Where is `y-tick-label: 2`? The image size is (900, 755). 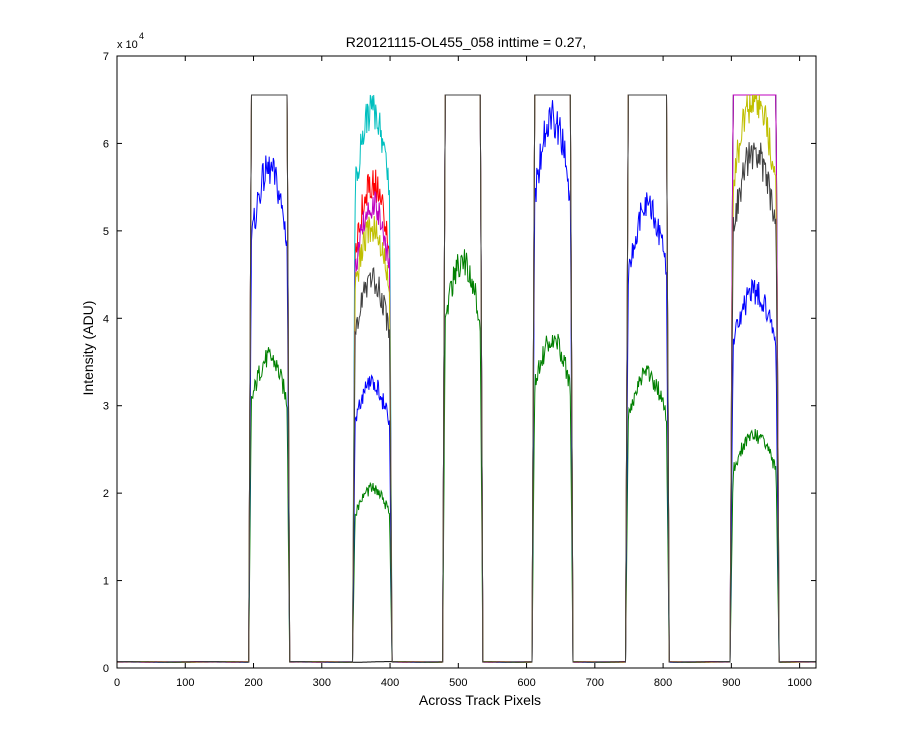
y-tick-label: 2 is located at coordinates (106, 494).